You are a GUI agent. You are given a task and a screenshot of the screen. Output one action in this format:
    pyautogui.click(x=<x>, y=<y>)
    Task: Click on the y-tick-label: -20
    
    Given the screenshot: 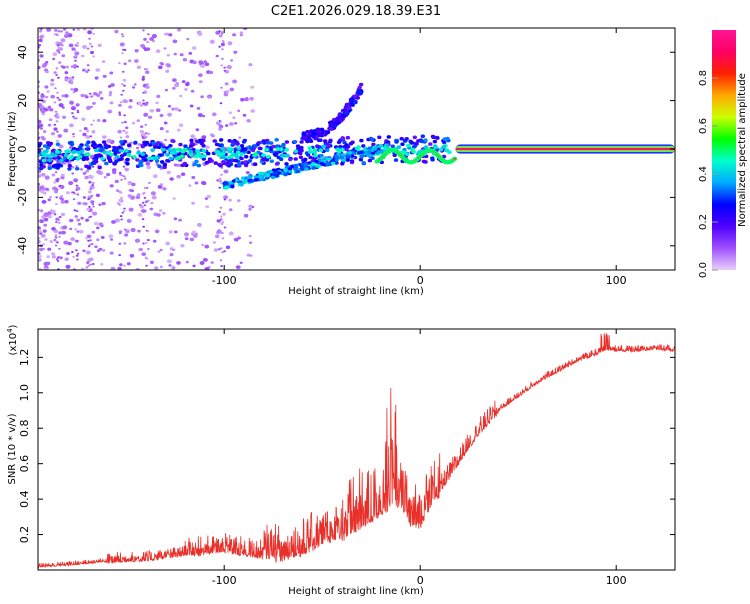 What is the action you would take?
    pyautogui.click(x=22, y=197)
    